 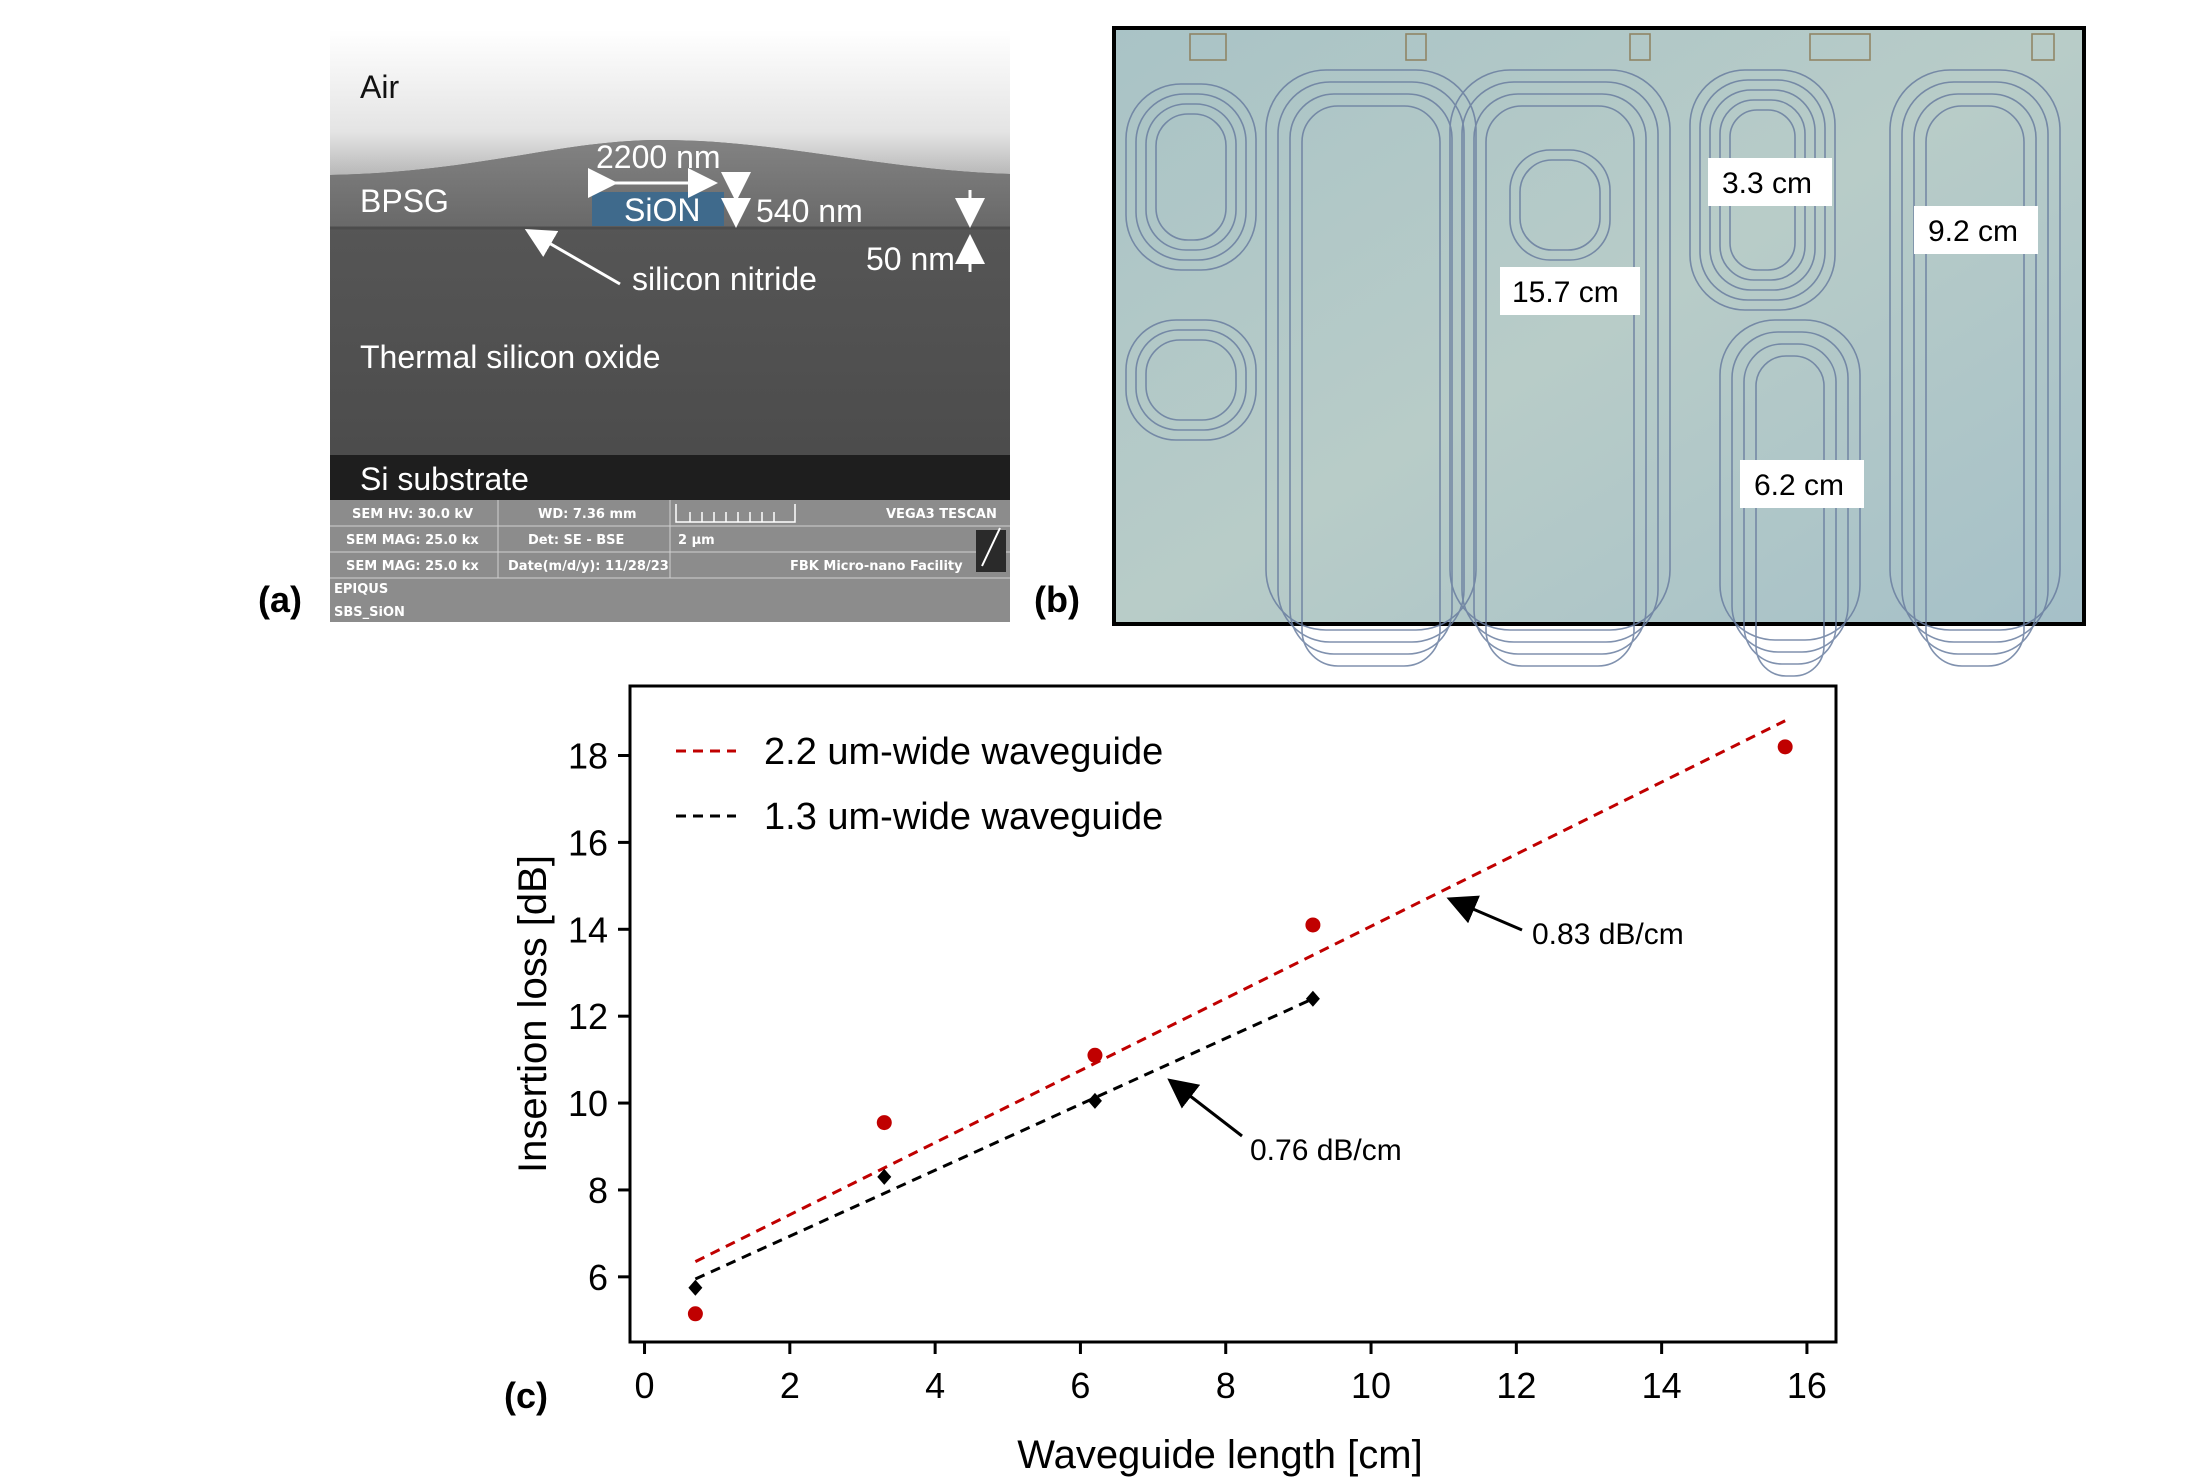 I want to click on sem-sample: SBS_SiON, so click(x=369, y=612).